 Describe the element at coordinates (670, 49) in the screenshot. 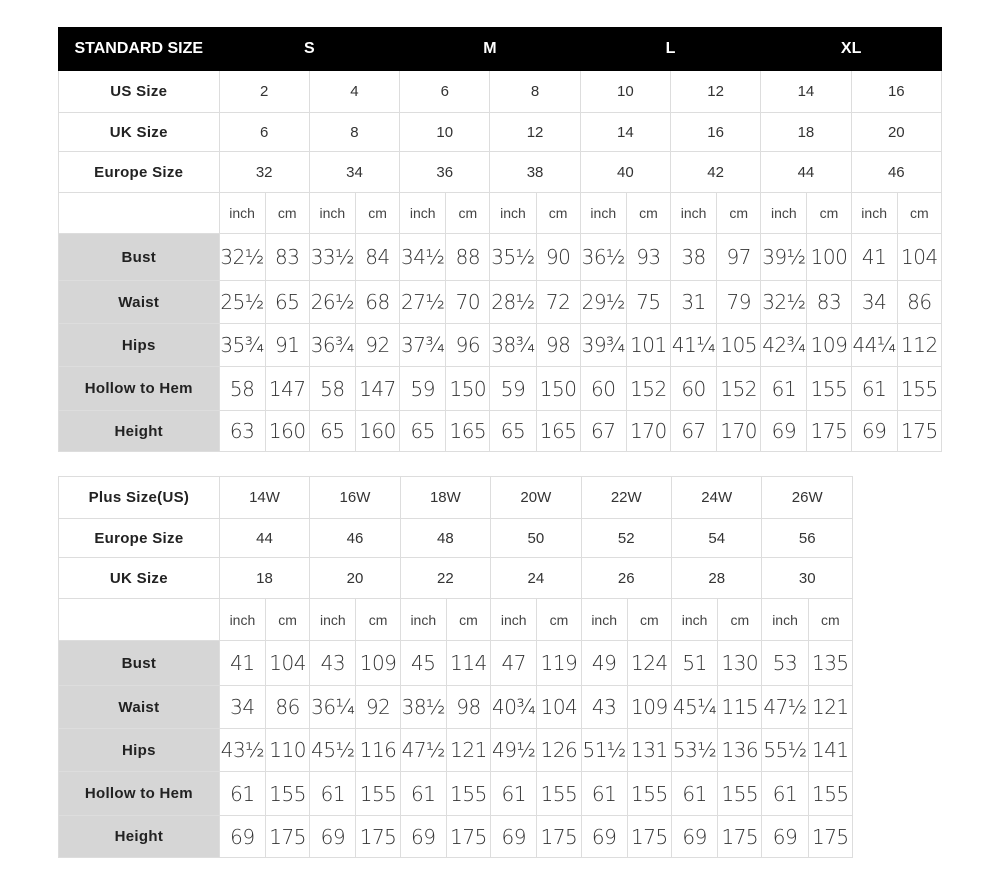

I see `size-group-l: L` at that location.